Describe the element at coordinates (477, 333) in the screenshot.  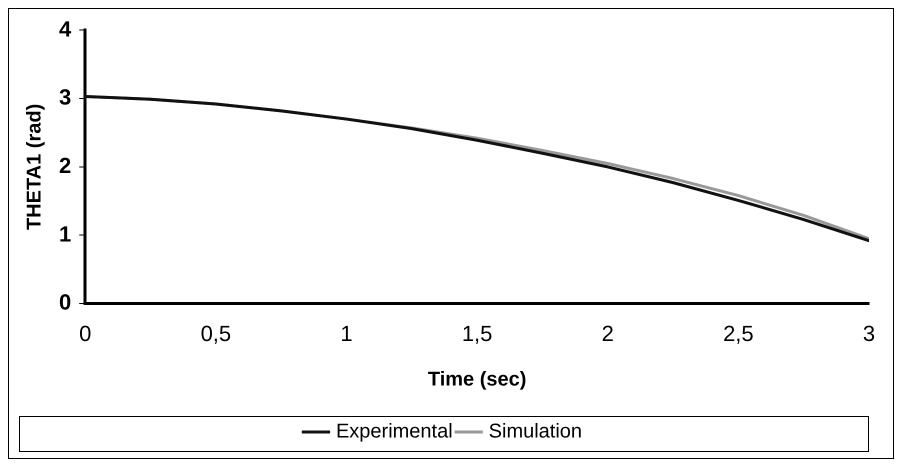
I see `x-tick-label: 1,5` at that location.